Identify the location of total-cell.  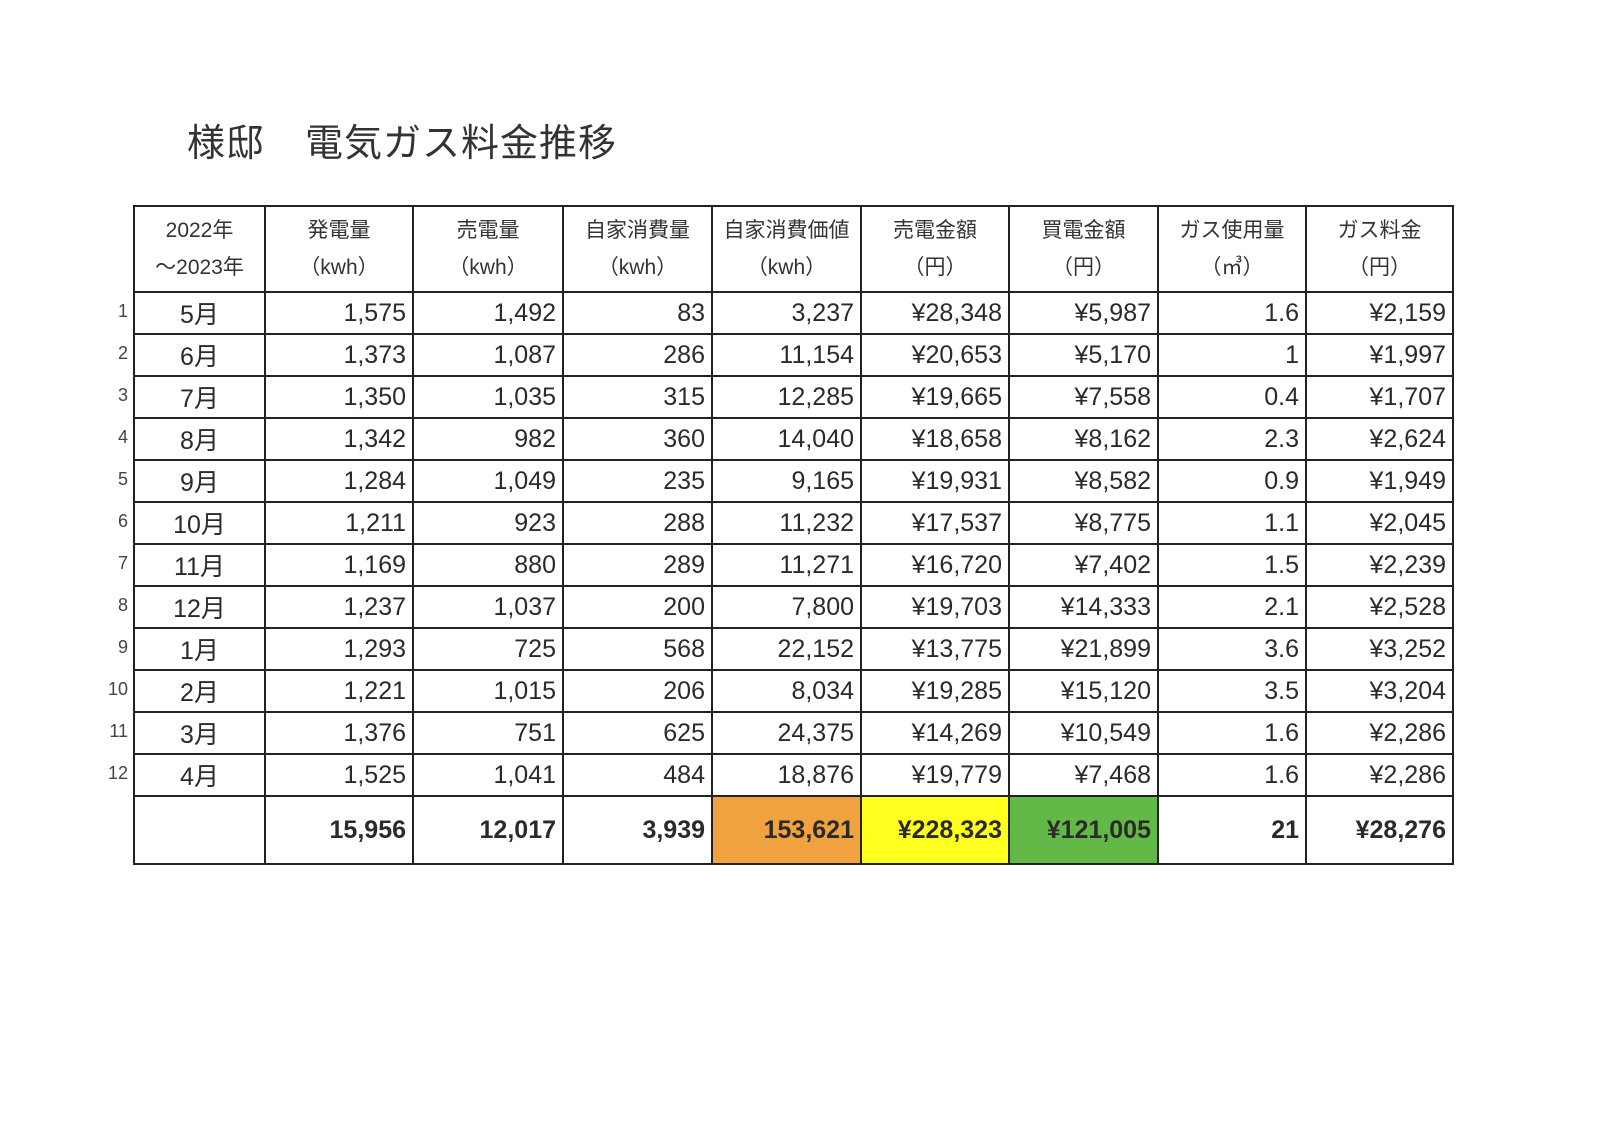
(199, 830).